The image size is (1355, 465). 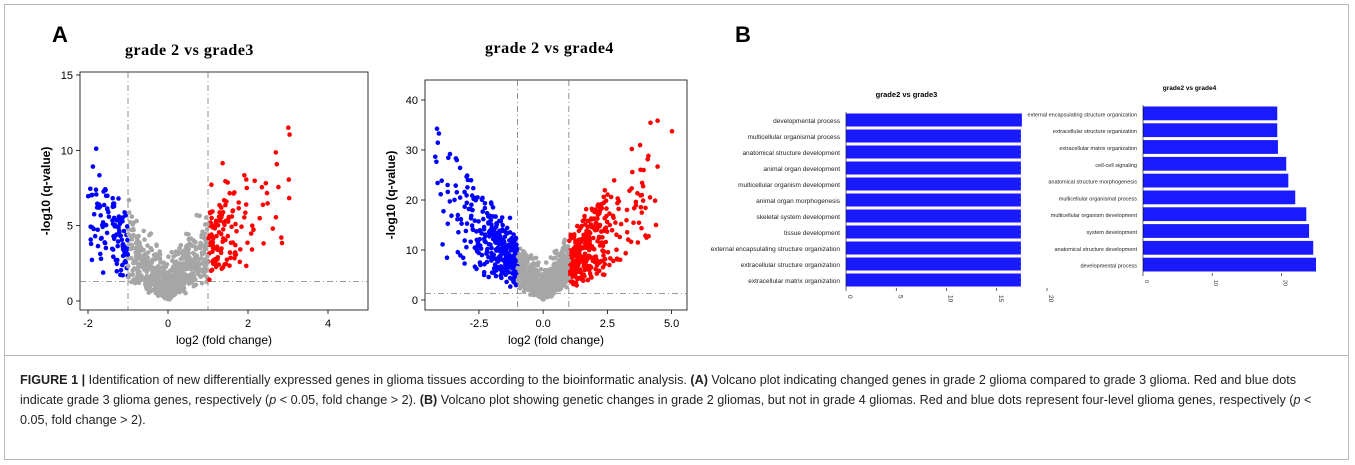 What do you see at coordinates (224, 191) in the screenshot?
I see `plot-frame` at bounding box center [224, 191].